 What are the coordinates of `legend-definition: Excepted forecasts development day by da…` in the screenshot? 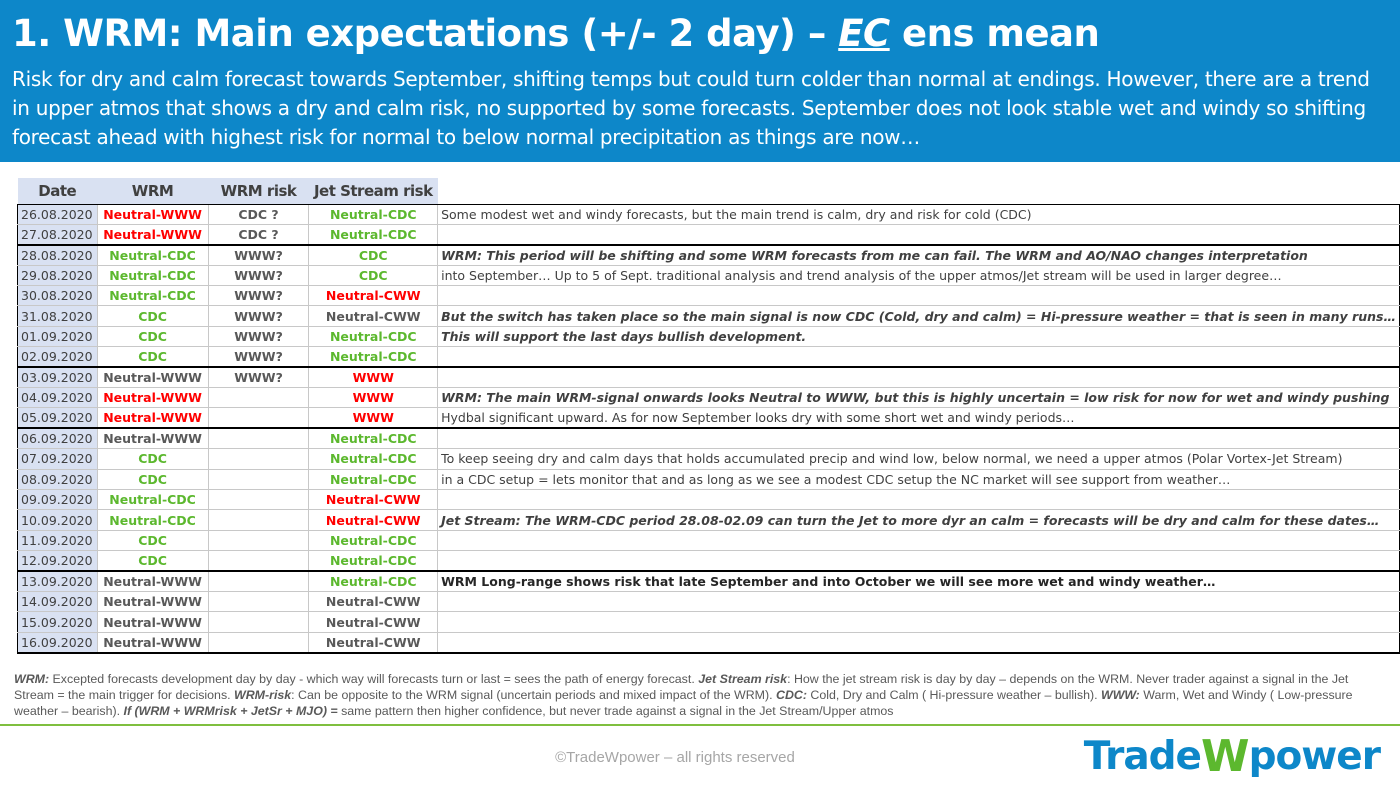 It's located at (374, 679).